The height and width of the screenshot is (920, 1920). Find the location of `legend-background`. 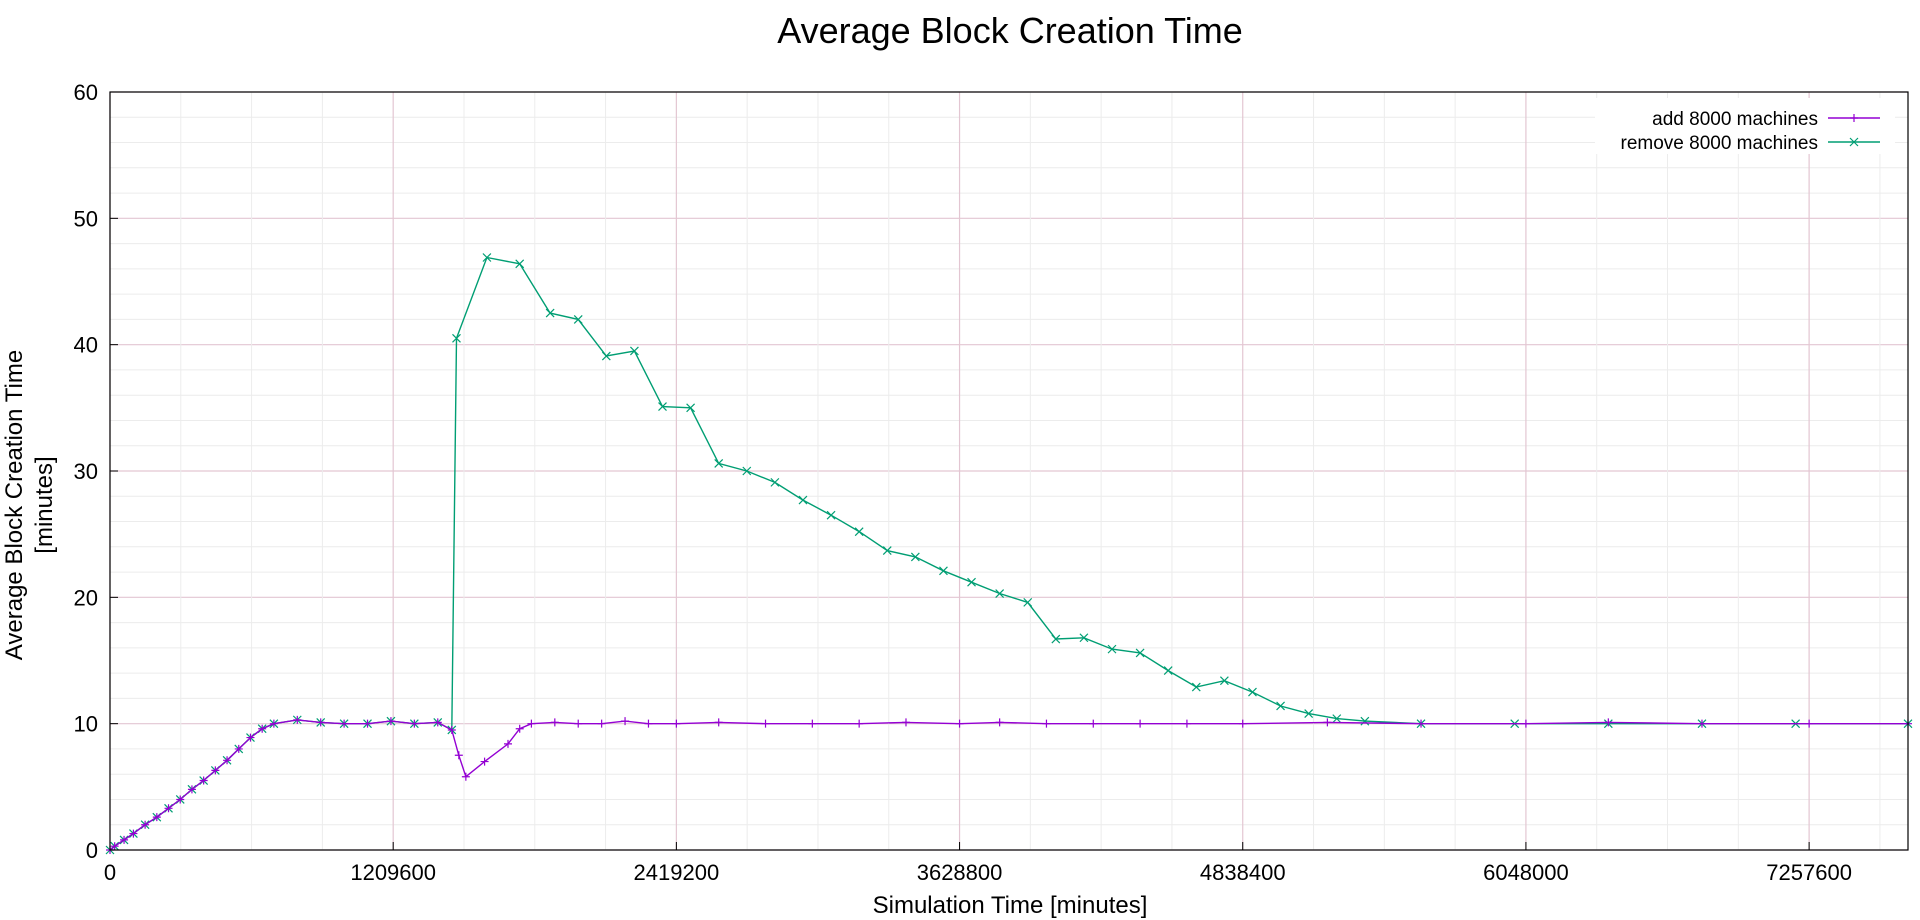

legend-background is located at coordinates (1745, 126).